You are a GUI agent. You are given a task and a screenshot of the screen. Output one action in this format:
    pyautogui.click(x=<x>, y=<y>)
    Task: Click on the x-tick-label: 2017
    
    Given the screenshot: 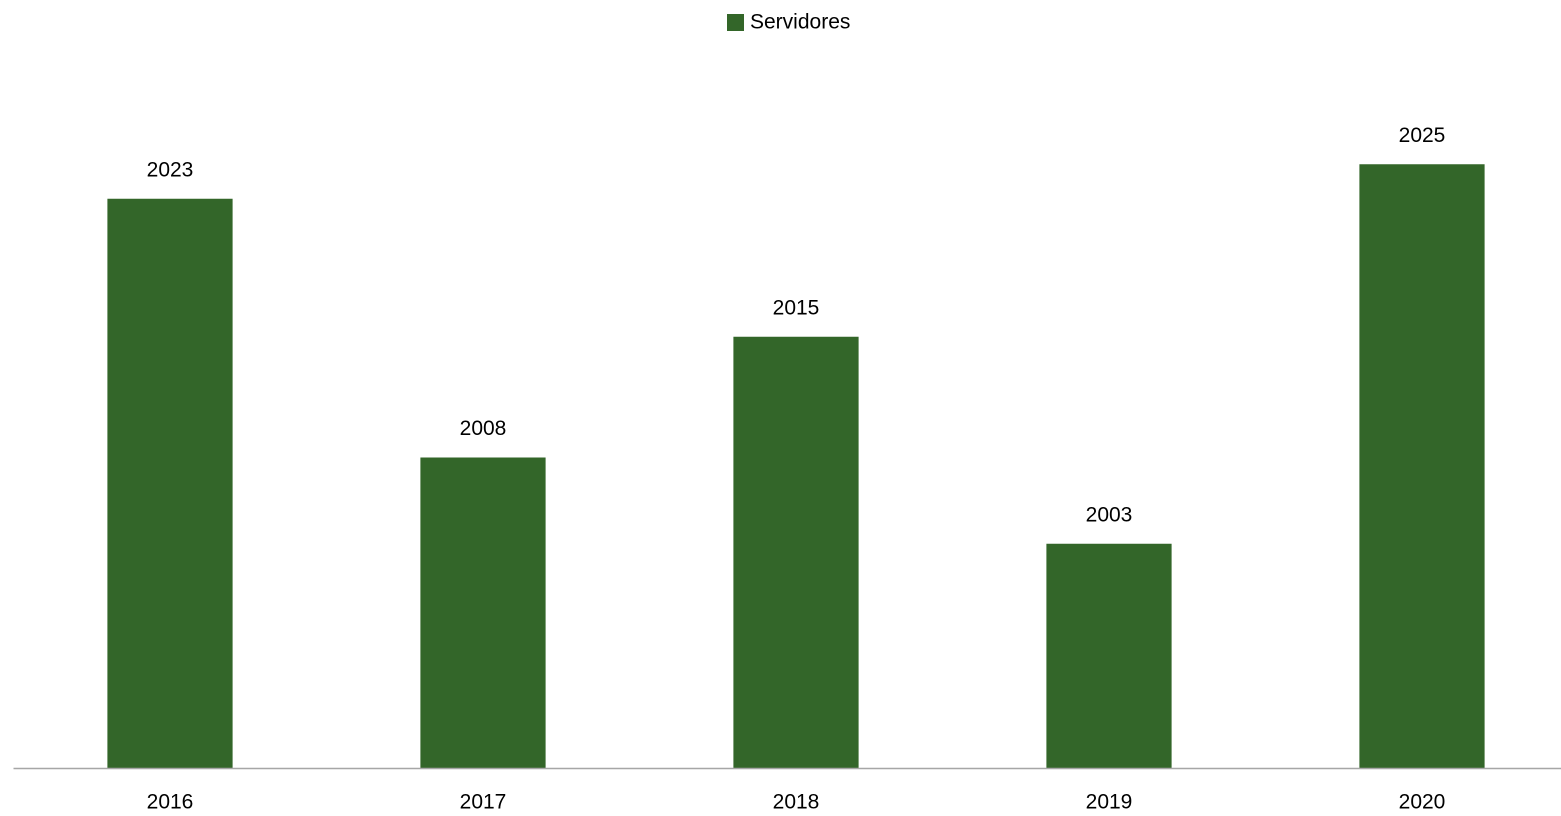 What is the action you would take?
    pyautogui.click(x=483, y=802)
    